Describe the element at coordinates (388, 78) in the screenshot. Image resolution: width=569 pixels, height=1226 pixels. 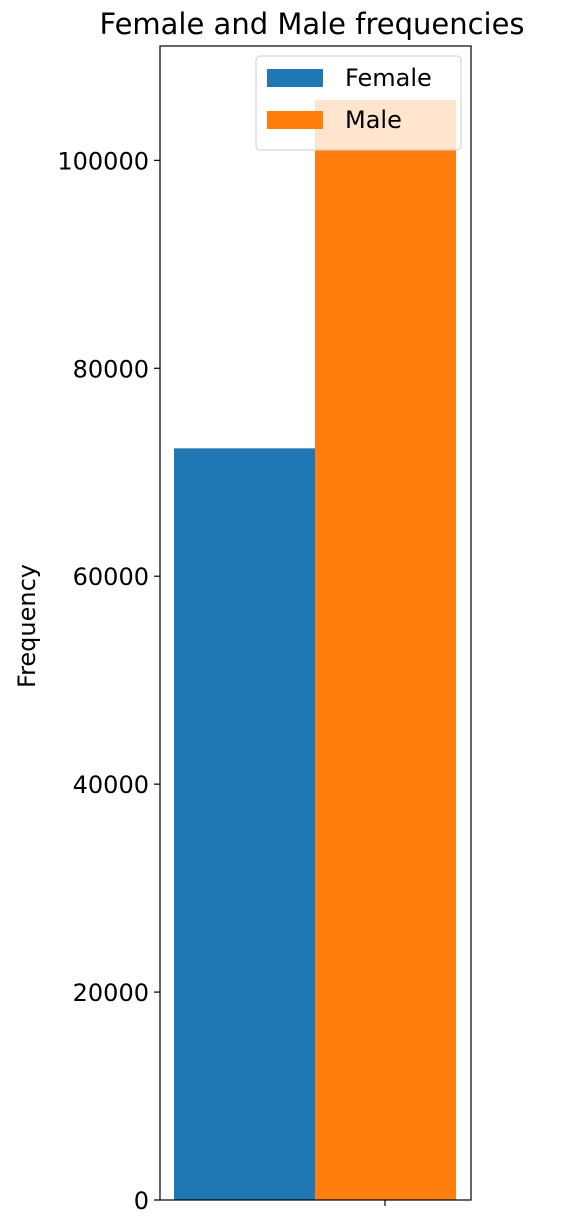
I see `legend-label-female: Female` at that location.